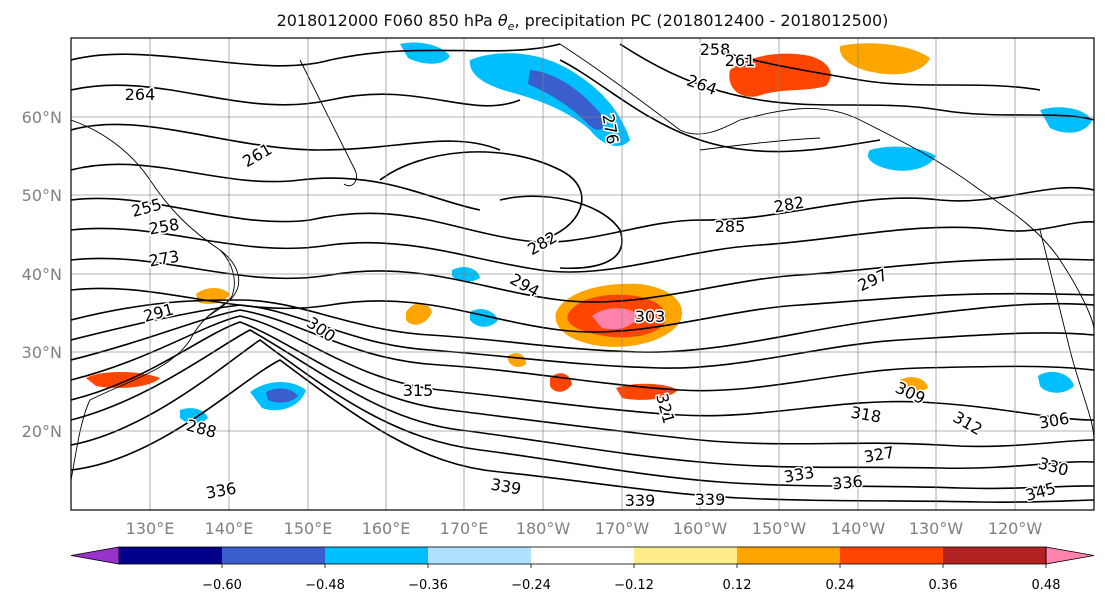 The image size is (1105, 603). I want to click on contour-label: 255, so click(146, 208).